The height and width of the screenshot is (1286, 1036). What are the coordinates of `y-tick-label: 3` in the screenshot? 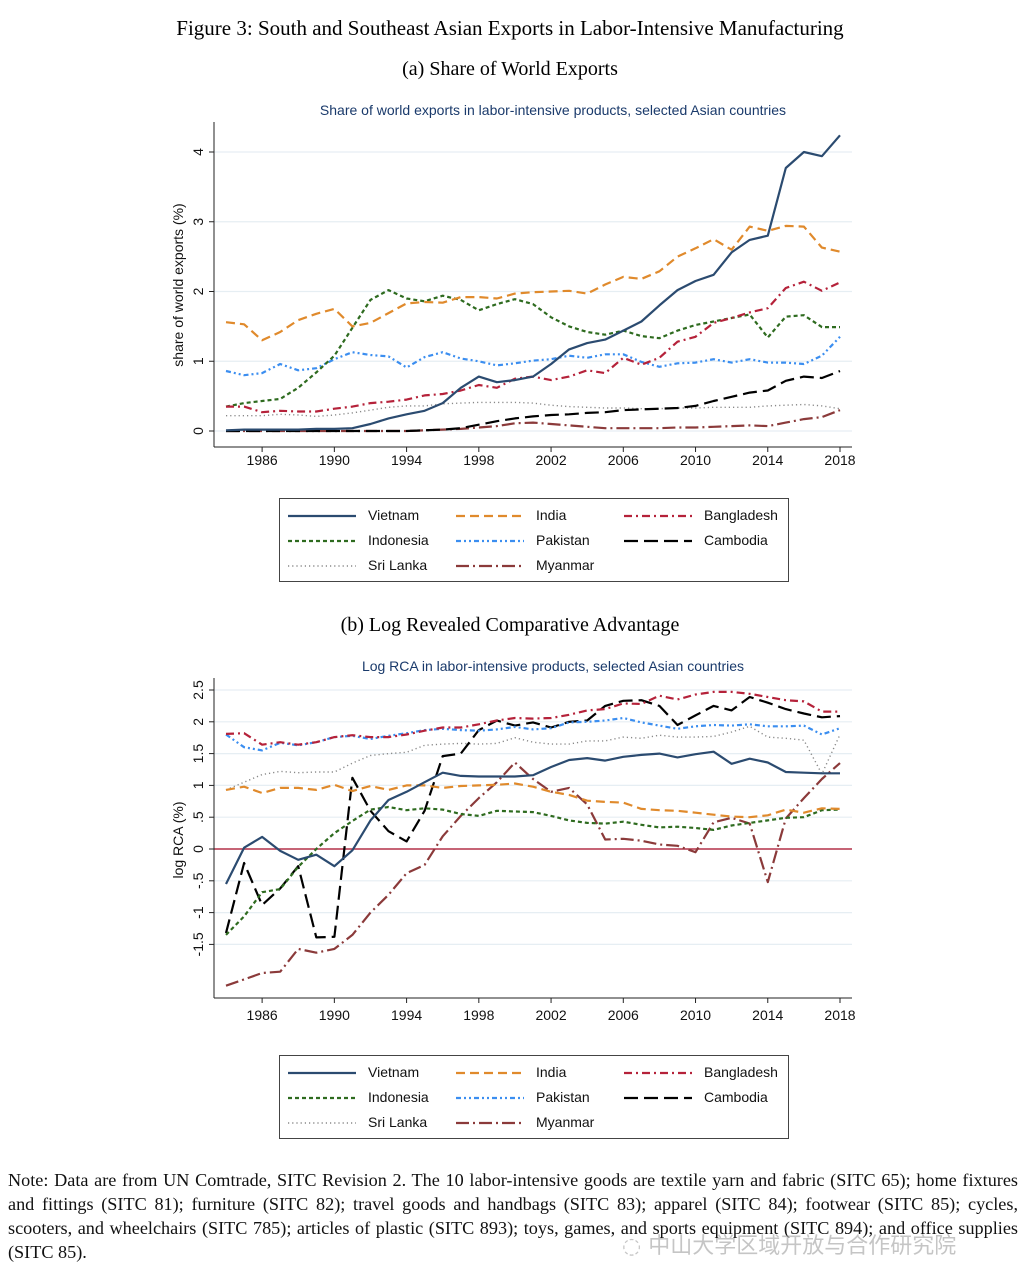 It's located at (198, 222).